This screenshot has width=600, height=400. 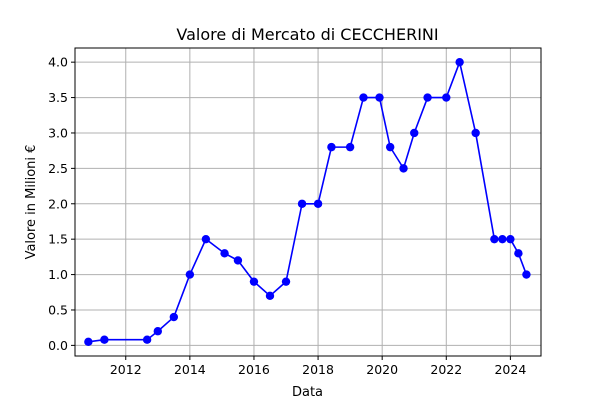 What do you see at coordinates (58, 168) in the screenshot?
I see `y-tick-label: 2.5` at bounding box center [58, 168].